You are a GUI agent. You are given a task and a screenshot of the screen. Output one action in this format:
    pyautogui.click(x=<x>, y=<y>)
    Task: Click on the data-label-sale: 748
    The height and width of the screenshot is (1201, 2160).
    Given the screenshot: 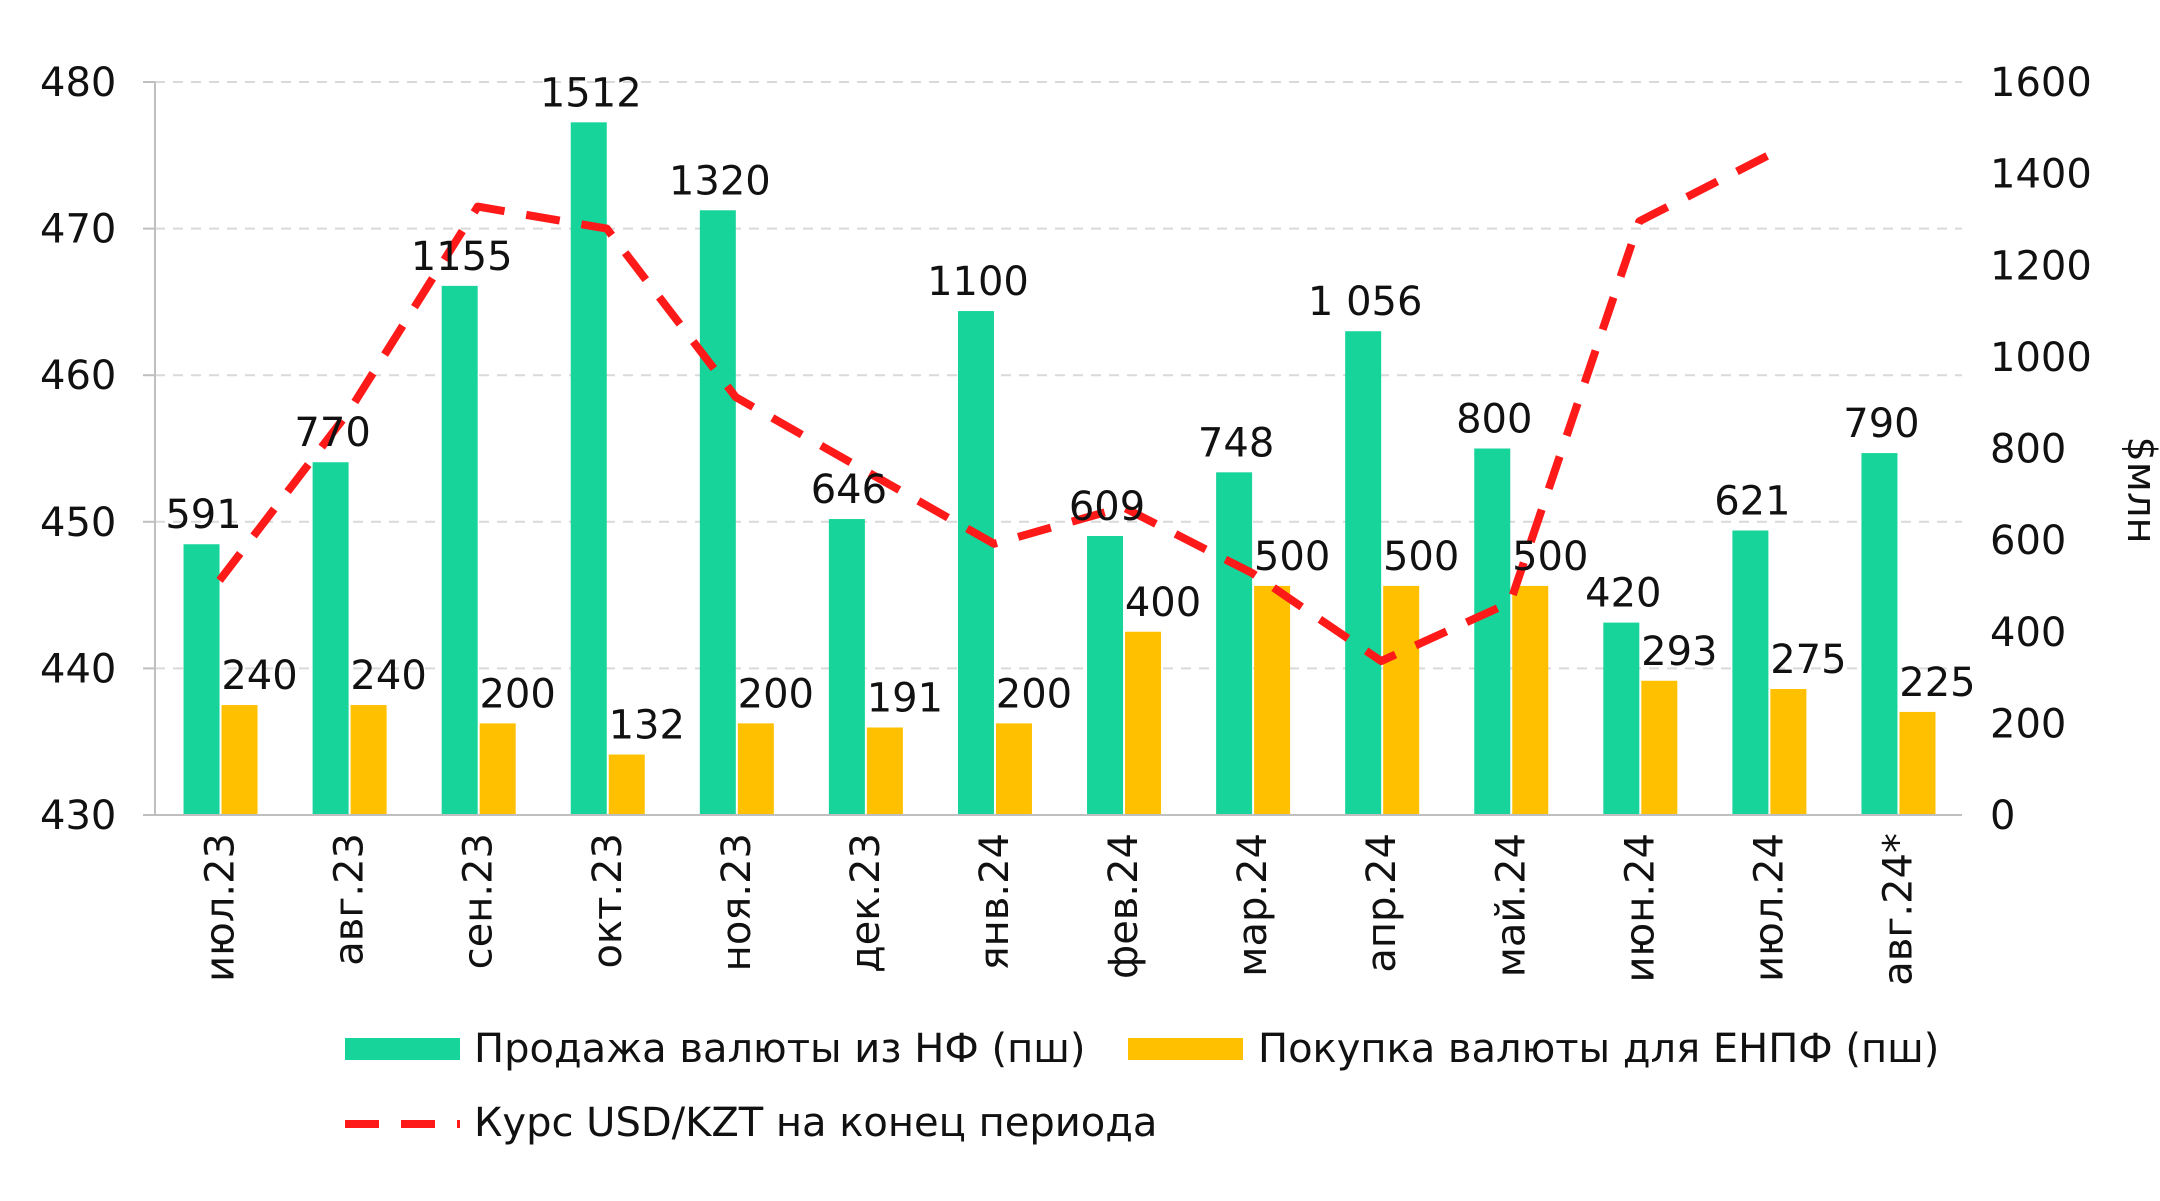 What is the action you would take?
    pyautogui.click(x=1236, y=443)
    